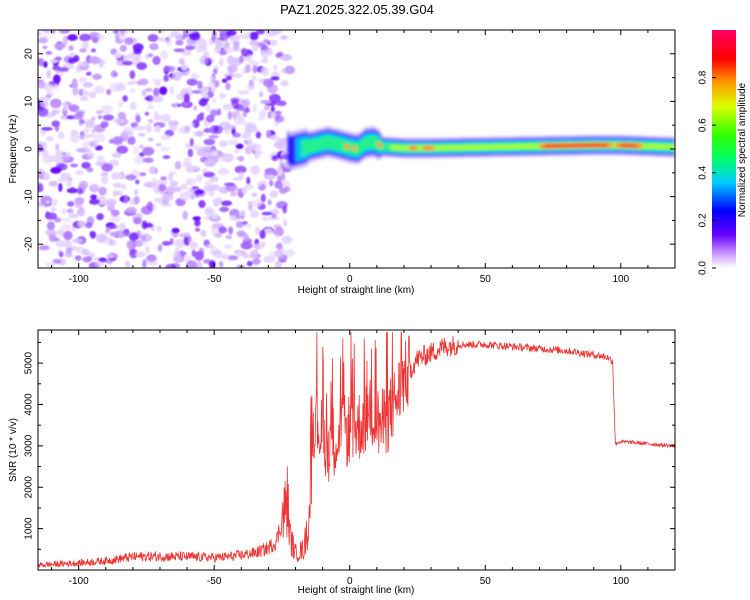 The height and width of the screenshot is (600, 750). What do you see at coordinates (486, 279) in the screenshot?
I see `x-tick-label: 50` at bounding box center [486, 279].